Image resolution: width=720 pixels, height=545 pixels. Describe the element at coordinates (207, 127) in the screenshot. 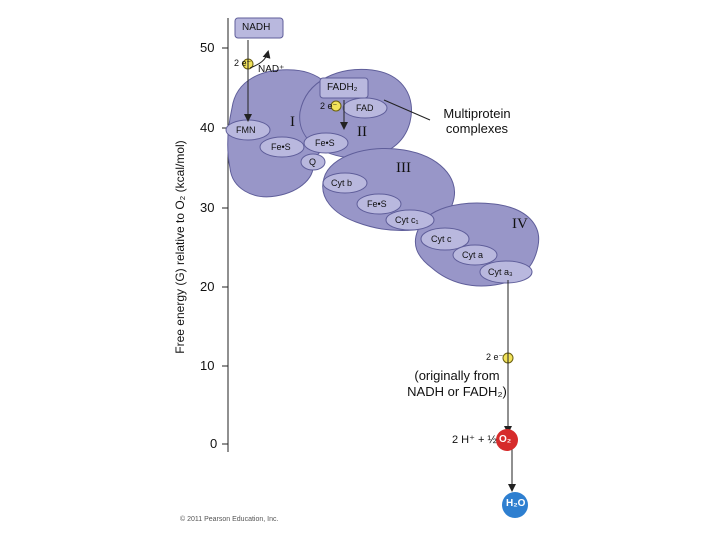

I see `y-tick-40: 40` at that location.